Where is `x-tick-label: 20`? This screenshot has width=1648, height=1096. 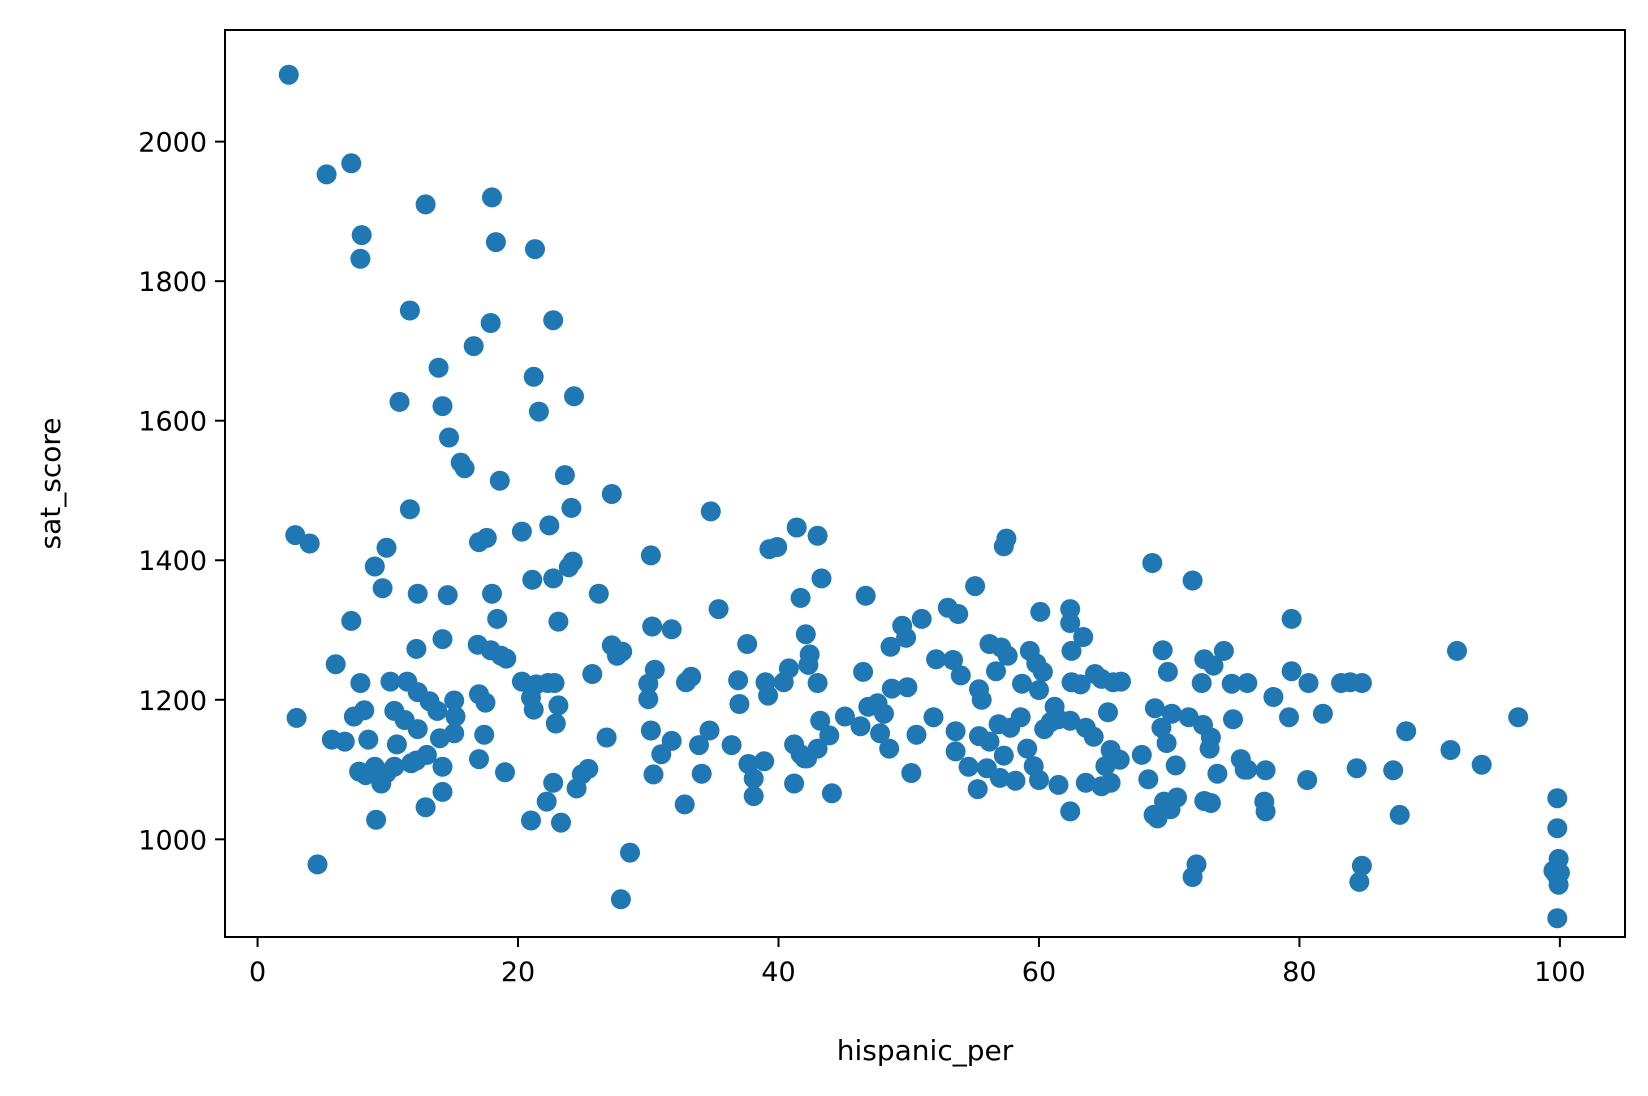 x-tick-label: 20 is located at coordinates (518, 972).